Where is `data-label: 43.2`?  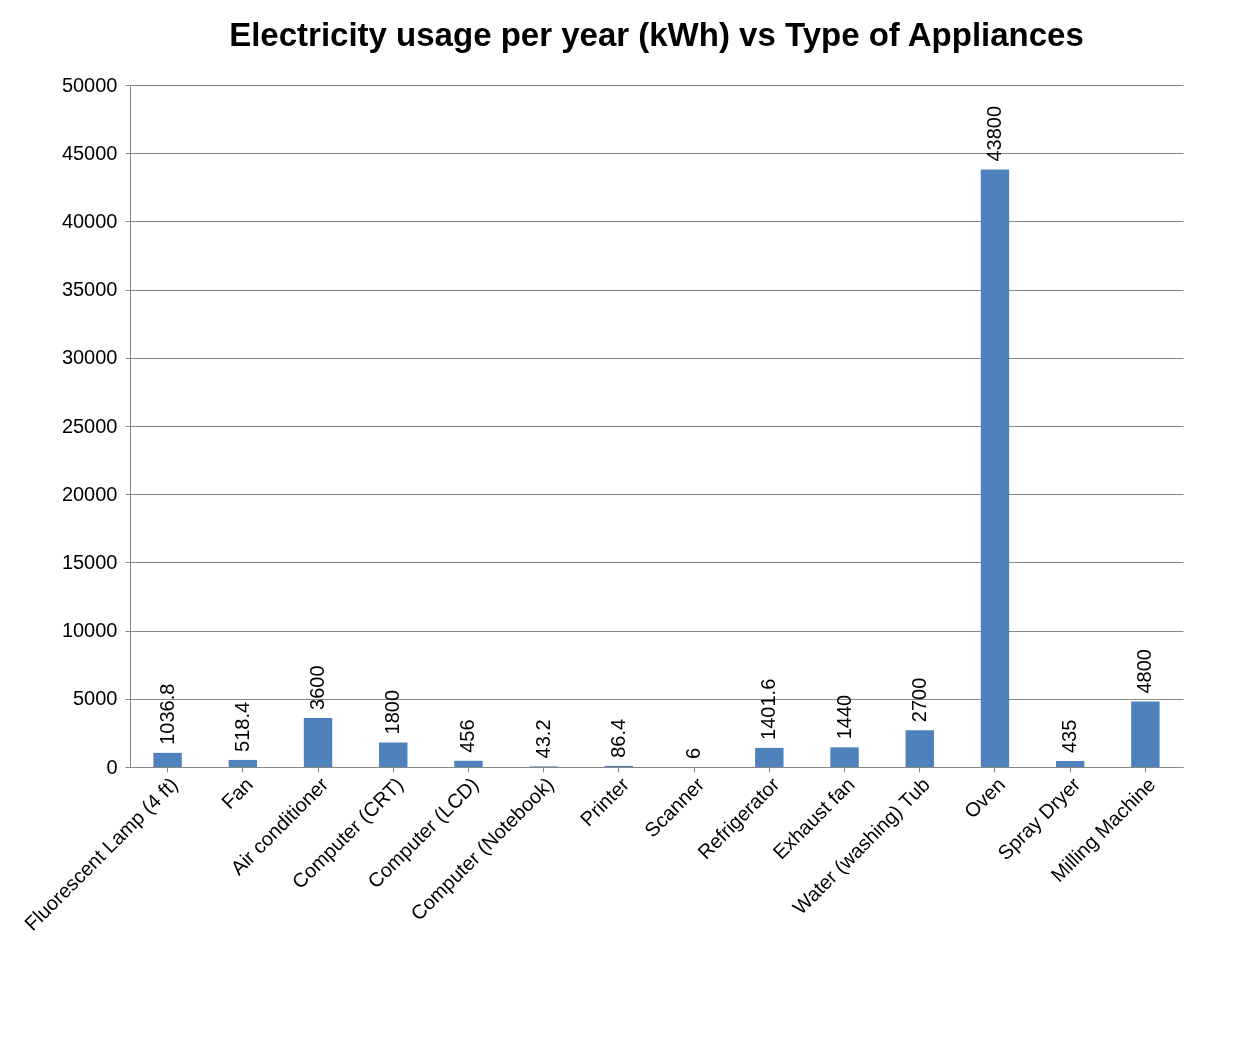
data-label: 43.2 is located at coordinates (542, 739).